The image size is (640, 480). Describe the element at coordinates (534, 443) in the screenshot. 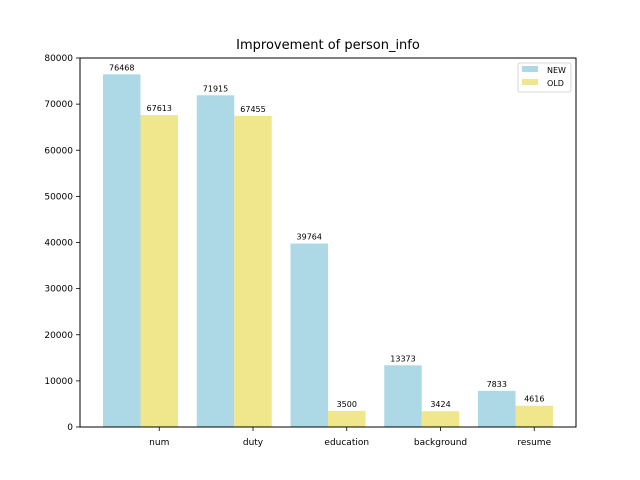

I see `x-tick-label-resume: resume` at that location.